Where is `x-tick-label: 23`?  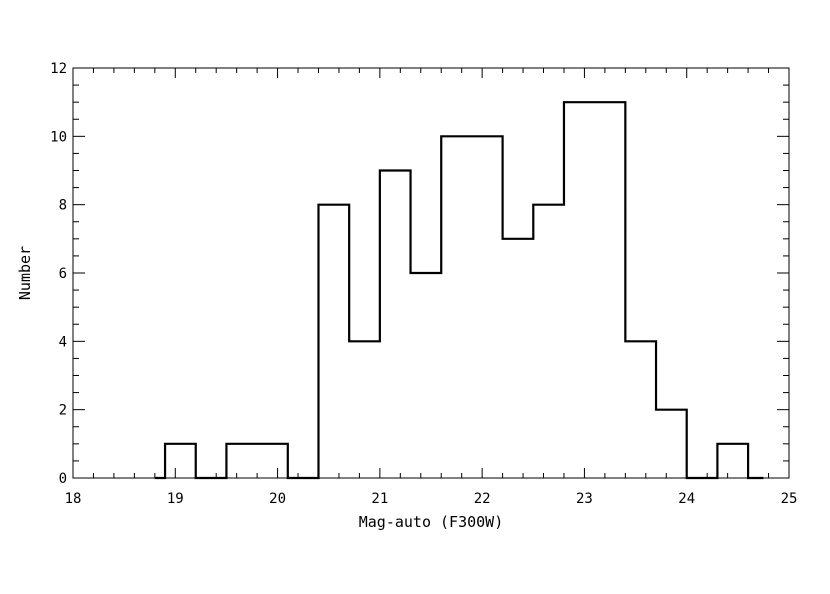
x-tick-label: 23 is located at coordinates (584, 499).